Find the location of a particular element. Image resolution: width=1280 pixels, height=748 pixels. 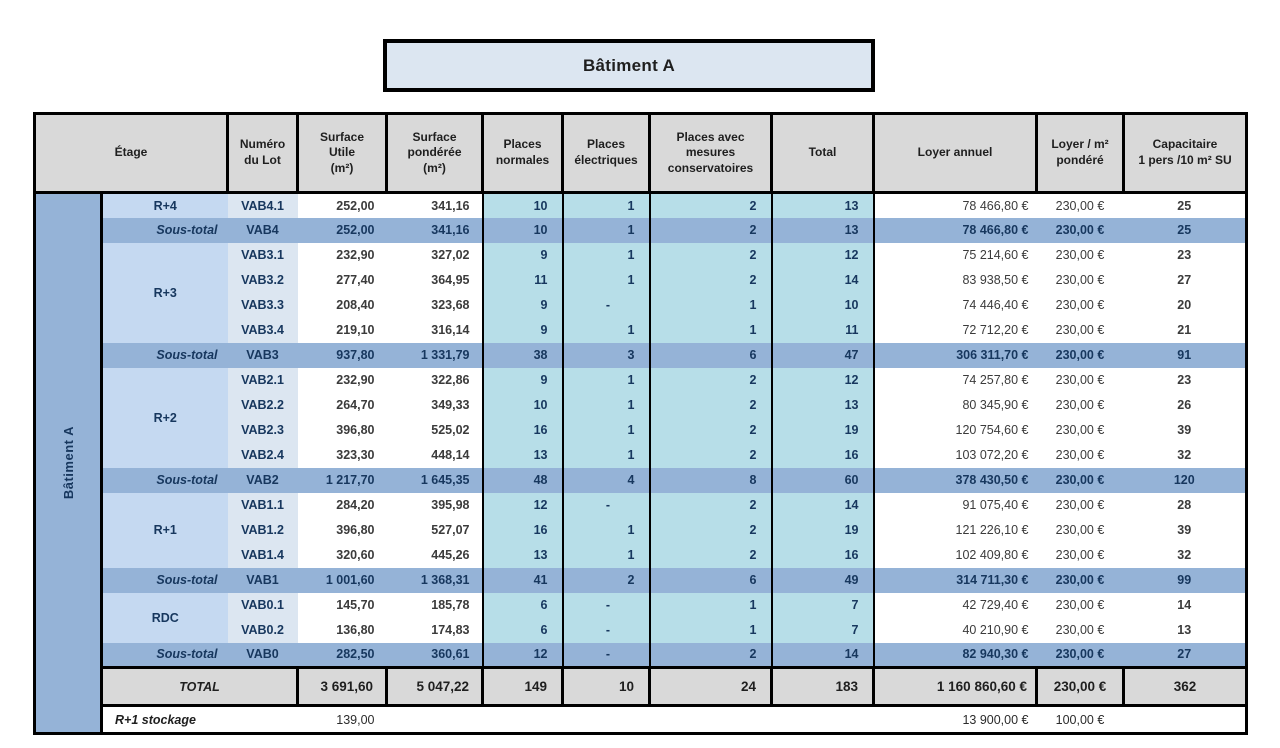

total-surface-ponderee-cell: 5 047,22 is located at coordinates (434, 686).